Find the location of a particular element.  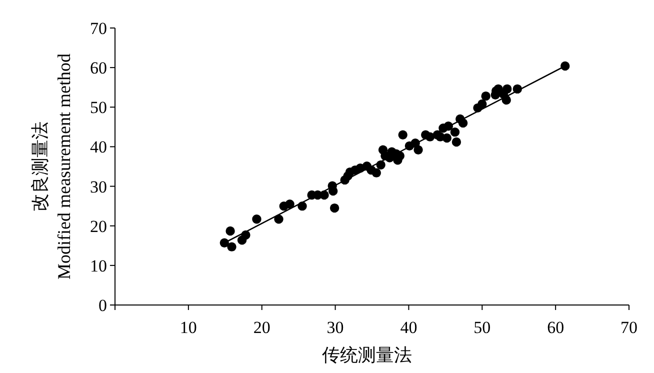

y-axis-title: 改良测量法 Modified measurement method is located at coordinates (52, 167).